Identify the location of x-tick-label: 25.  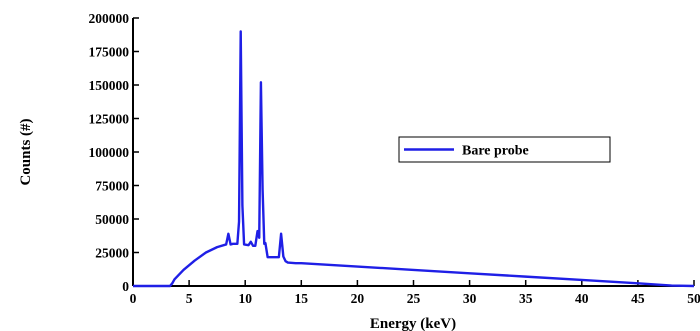
(414, 298).